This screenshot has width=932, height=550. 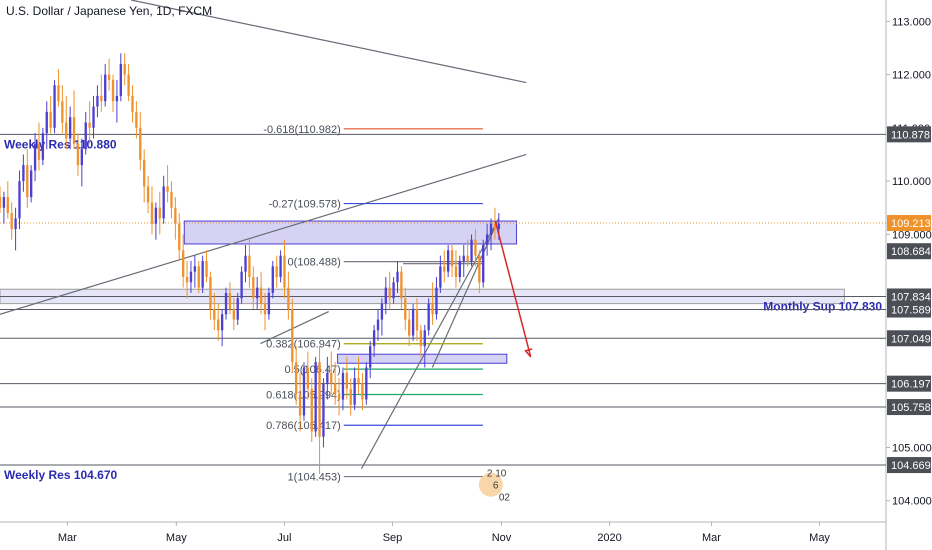 I want to click on fib-label-7: 1(104.453), so click(x=314, y=478).